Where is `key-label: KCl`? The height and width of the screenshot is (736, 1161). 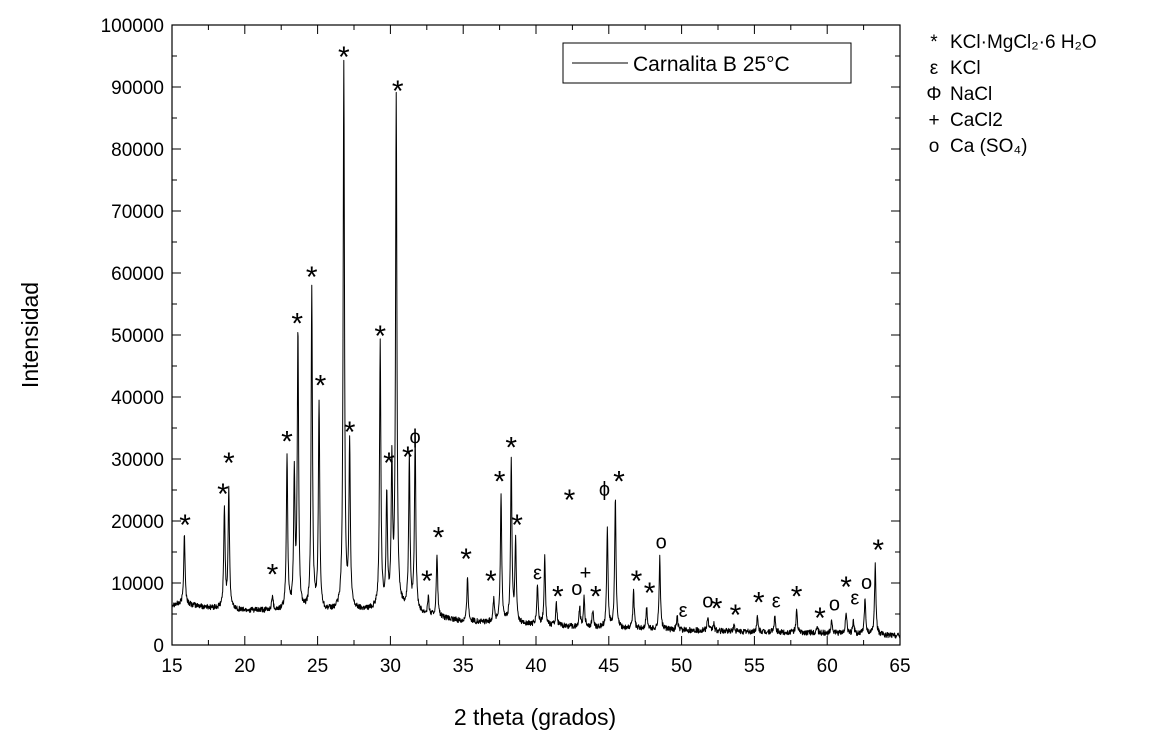
key-label: KCl is located at coordinates (965, 68).